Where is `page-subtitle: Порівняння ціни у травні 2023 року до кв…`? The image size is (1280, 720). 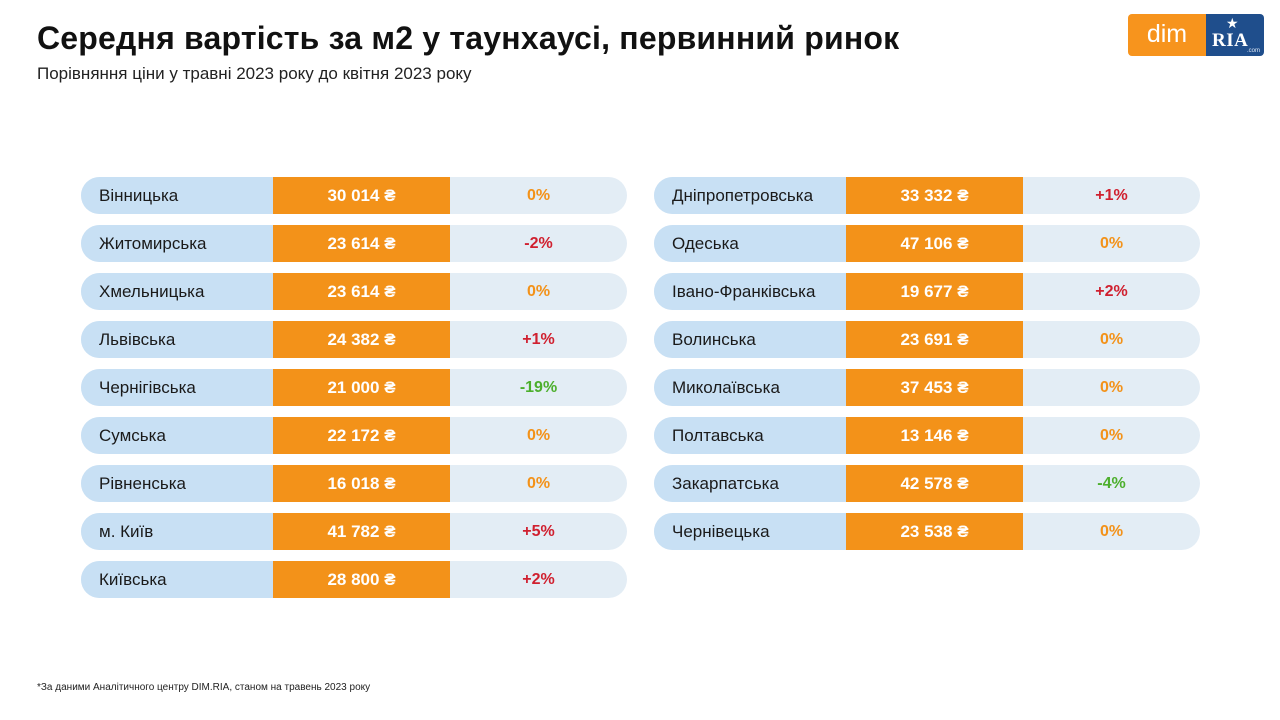
page-subtitle: Порівняння ціни у травні 2023 року до кв… is located at coordinates (254, 73).